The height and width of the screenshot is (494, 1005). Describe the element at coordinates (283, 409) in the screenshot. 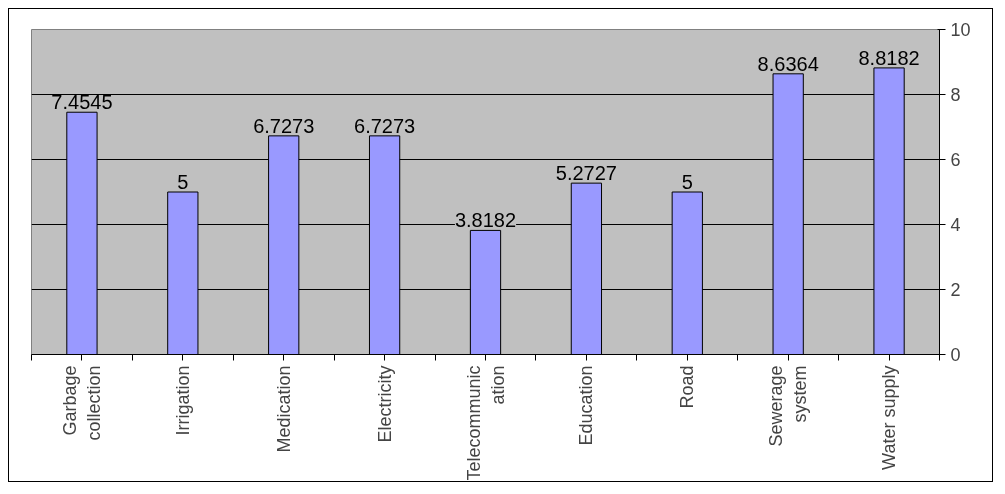

I see `x-tick-label: Medication` at that location.